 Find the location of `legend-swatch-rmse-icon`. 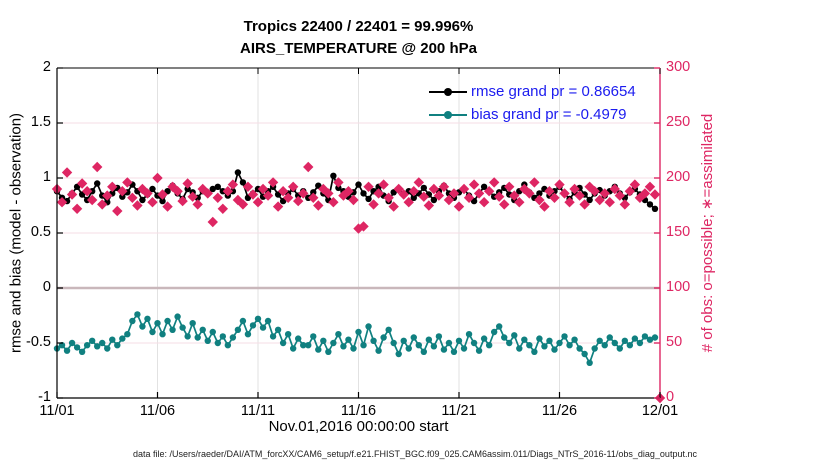

legend-swatch-rmse-icon is located at coordinates (448, 91).